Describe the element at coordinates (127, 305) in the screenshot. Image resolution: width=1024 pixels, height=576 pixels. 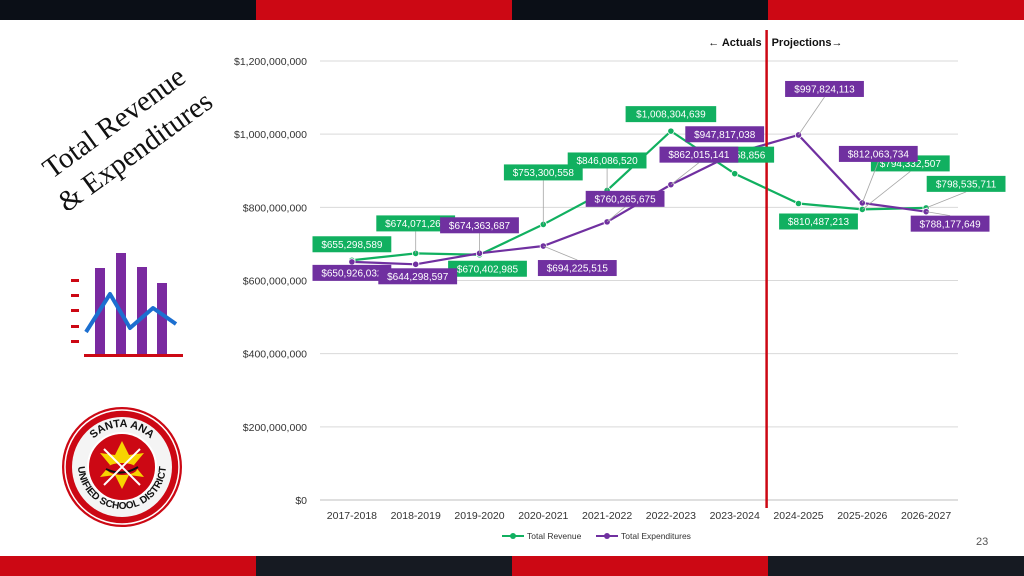
I see `chart-icon` at that location.